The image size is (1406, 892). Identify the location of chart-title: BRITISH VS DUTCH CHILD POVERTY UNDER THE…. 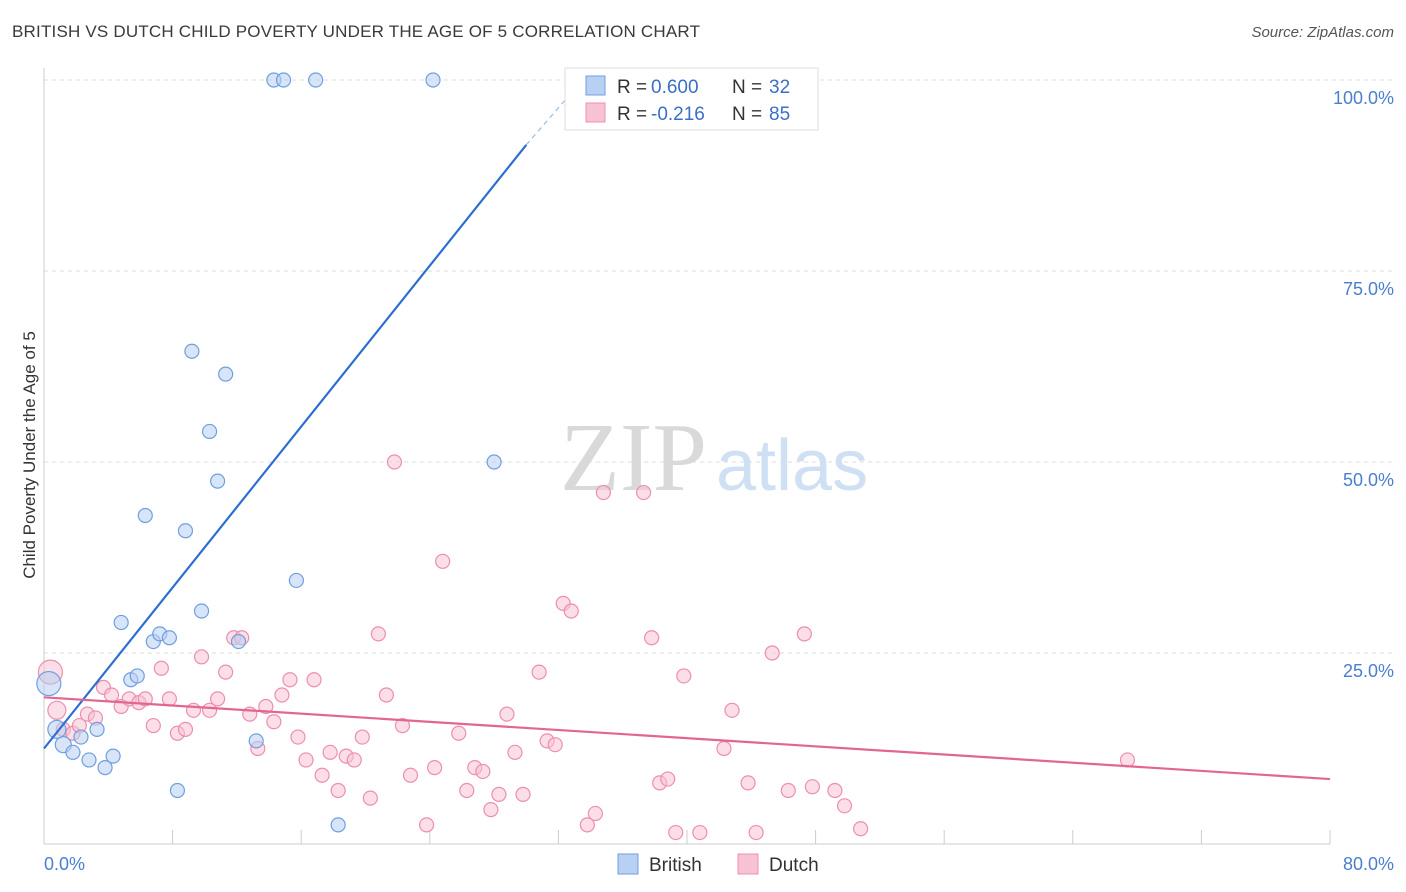
(356, 31).